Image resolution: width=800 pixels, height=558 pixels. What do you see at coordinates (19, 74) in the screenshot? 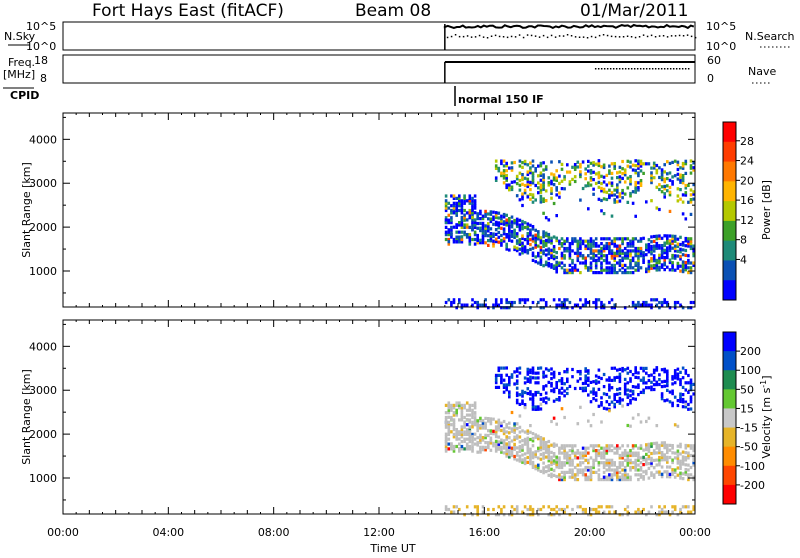
I see `freq-unit: [MHz]` at bounding box center [19, 74].